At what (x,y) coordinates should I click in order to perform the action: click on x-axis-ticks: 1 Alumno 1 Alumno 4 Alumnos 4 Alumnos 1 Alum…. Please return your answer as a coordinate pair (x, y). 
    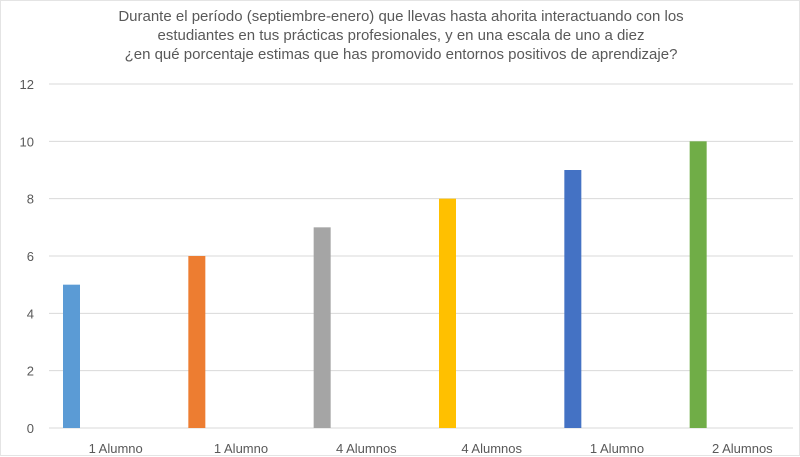
    Looking at the image, I should click on (431, 448).